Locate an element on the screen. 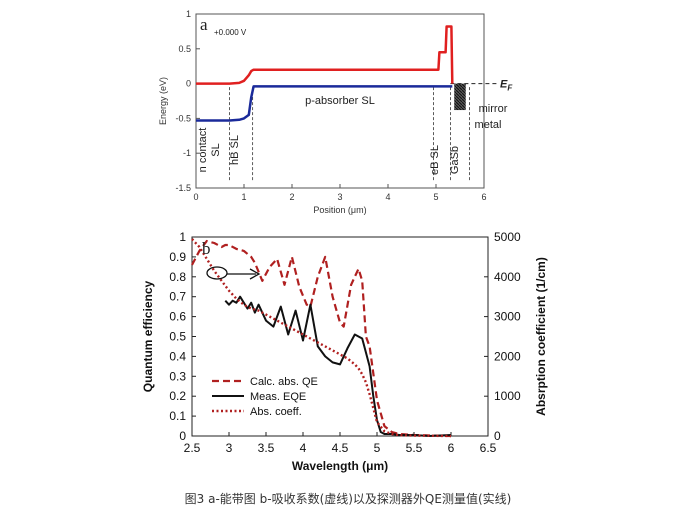 Image resolution: width=696 pixels, height=523 pixels. y-tick-label-b: 0.1 is located at coordinates (177, 416).